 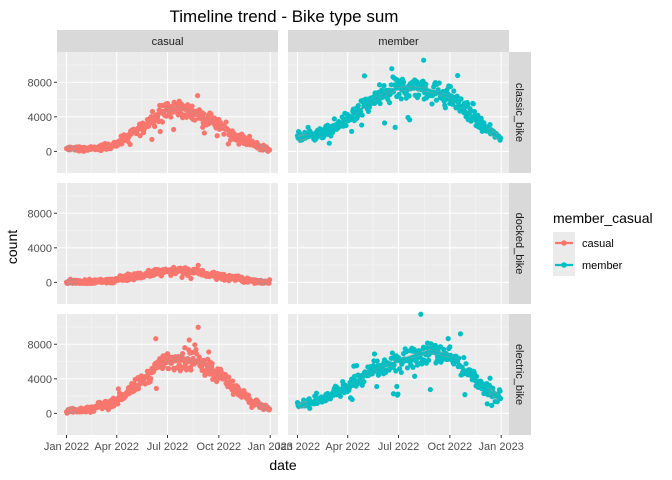 I want to click on y-tick-label: 8000, so click(x=40, y=83).